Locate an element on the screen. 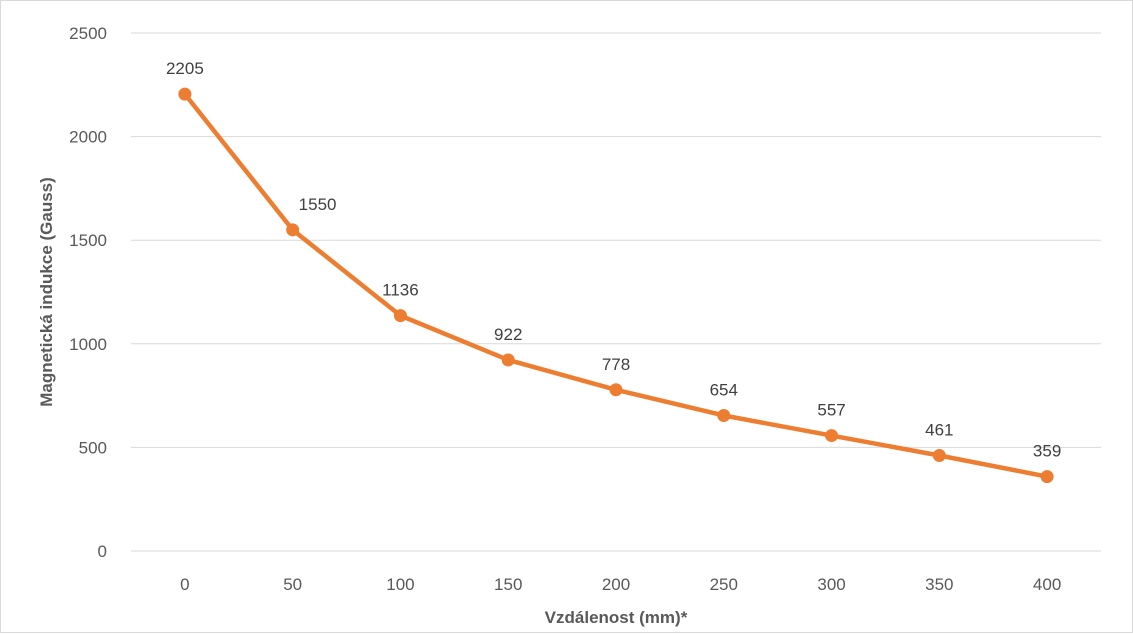 The height and width of the screenshot is (634, 1133). data-label: 557 is located at coordinates (831, 410).